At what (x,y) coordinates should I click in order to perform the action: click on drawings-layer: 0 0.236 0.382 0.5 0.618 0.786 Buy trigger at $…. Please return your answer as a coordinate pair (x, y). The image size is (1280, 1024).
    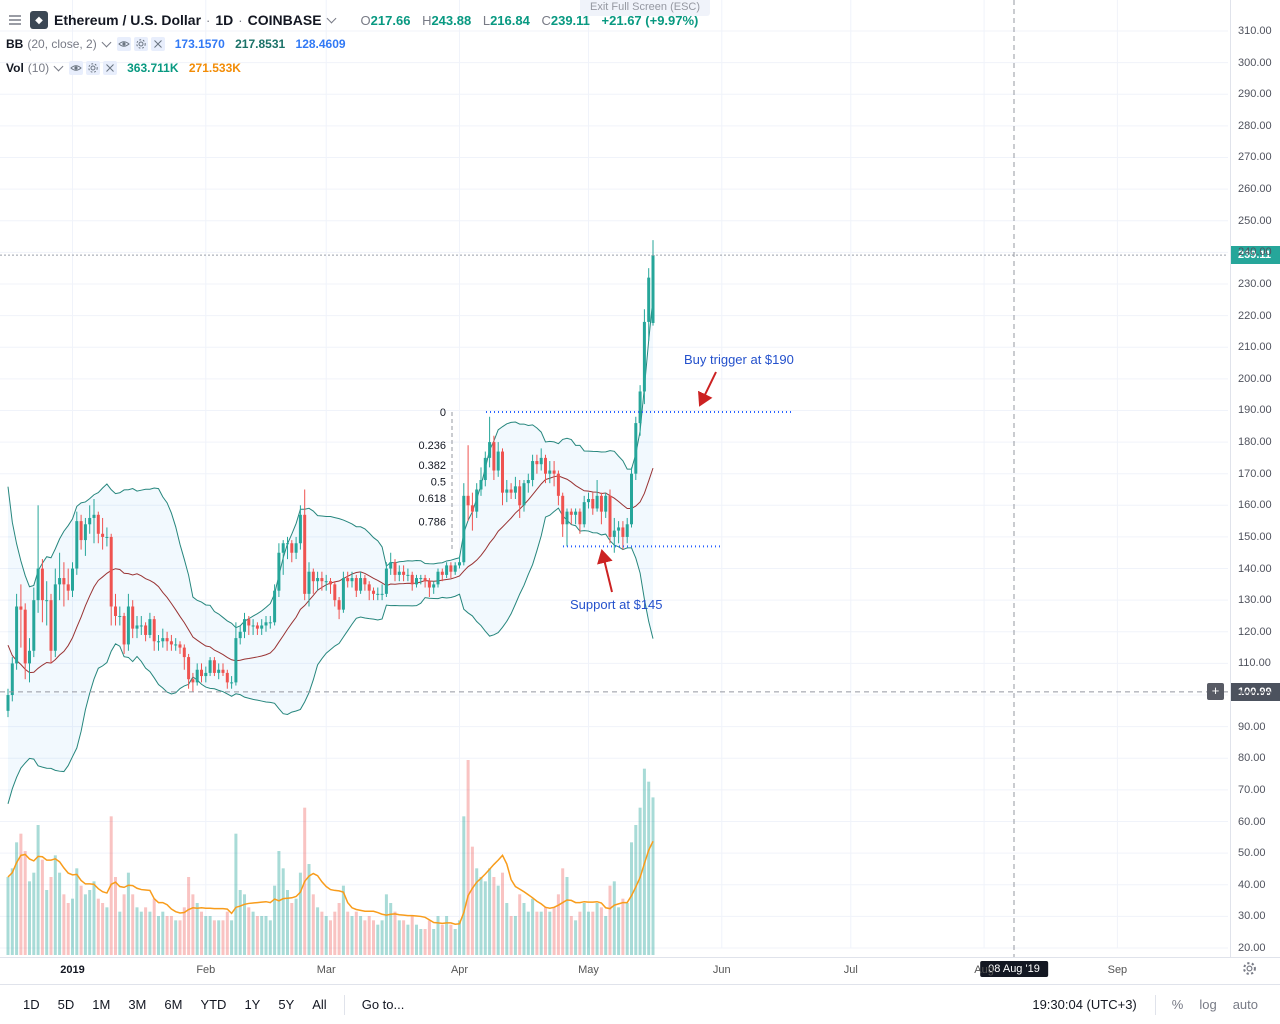
    Looking at the image, I should click on (605, 482).